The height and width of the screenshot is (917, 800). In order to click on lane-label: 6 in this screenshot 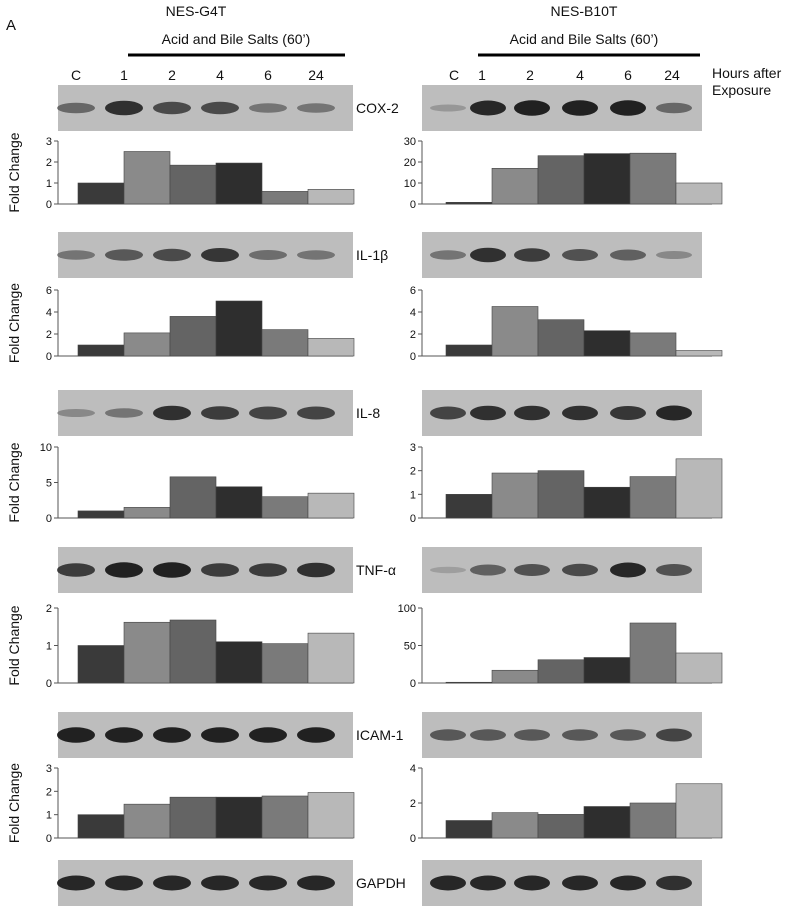, I will do `click(268, 75)`.